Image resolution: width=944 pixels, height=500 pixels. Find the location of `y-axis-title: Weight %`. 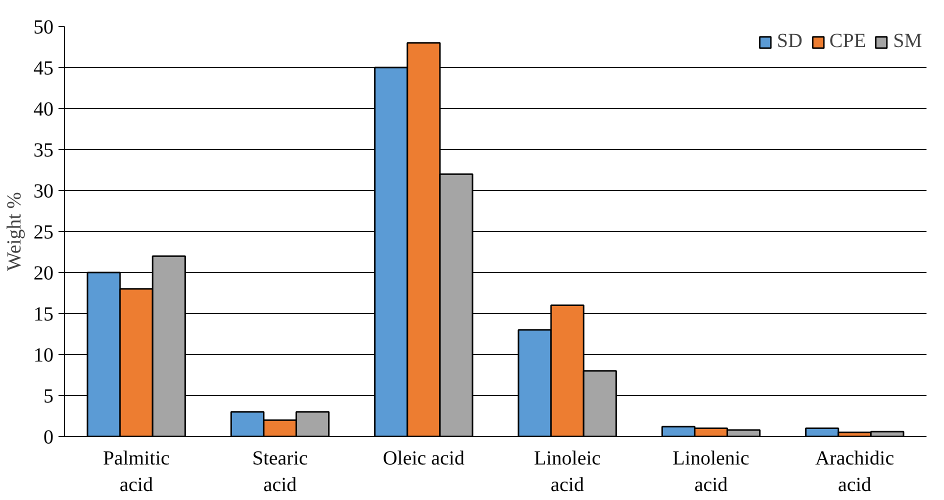

y-axis-title: Weight % is located at coordinates (15, 231).